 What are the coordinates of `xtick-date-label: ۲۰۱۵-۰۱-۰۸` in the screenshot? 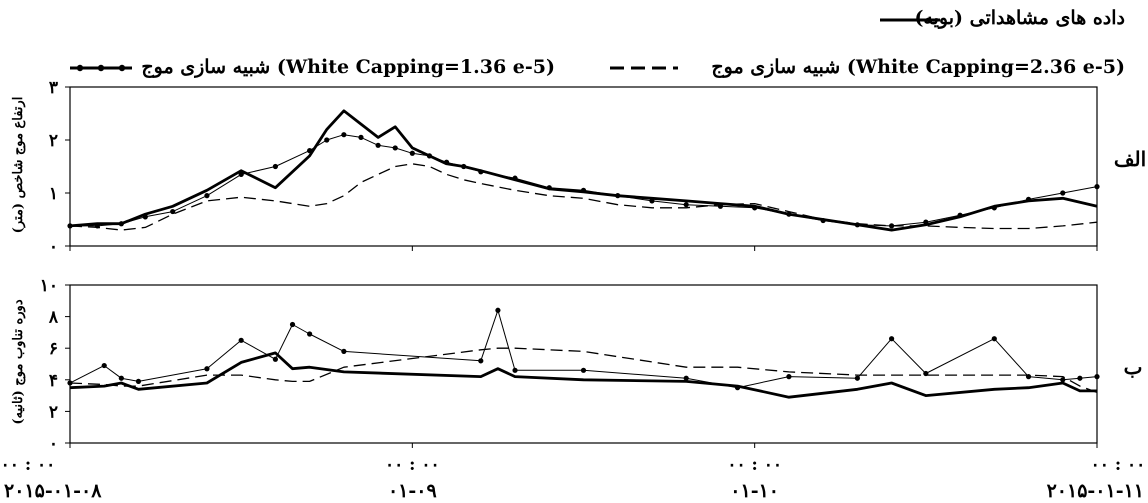 It's located at (53, 491).